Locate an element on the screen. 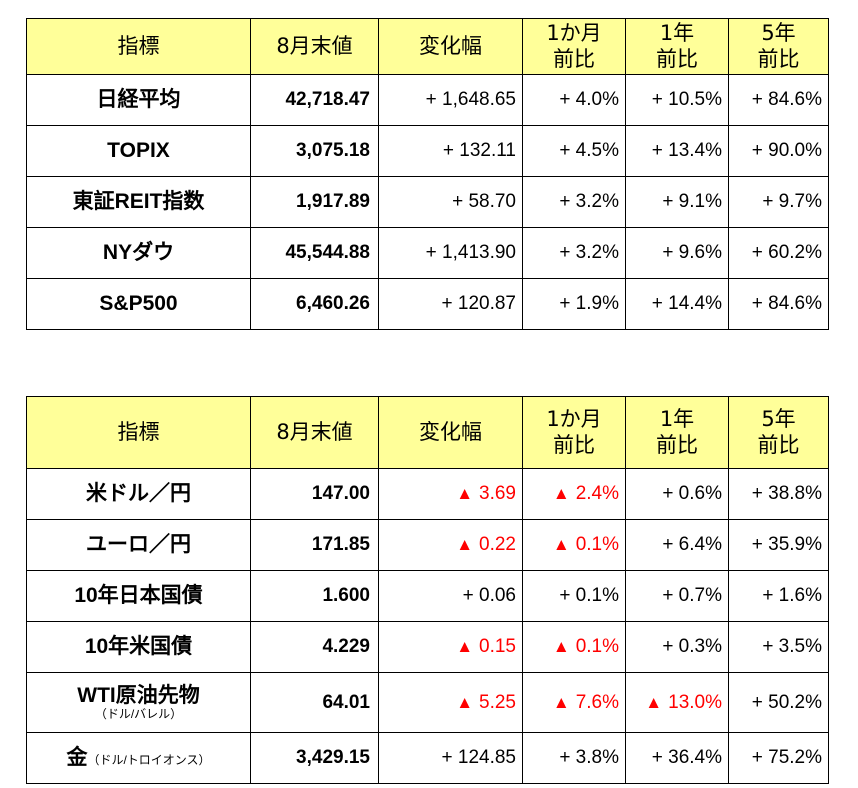 This screenshot has height=788, width=858. table-row: 10年日本国債 1.600 + 0.06 + 0.1% + 0.7% + 1.6% is located at coordinates (427, 596).